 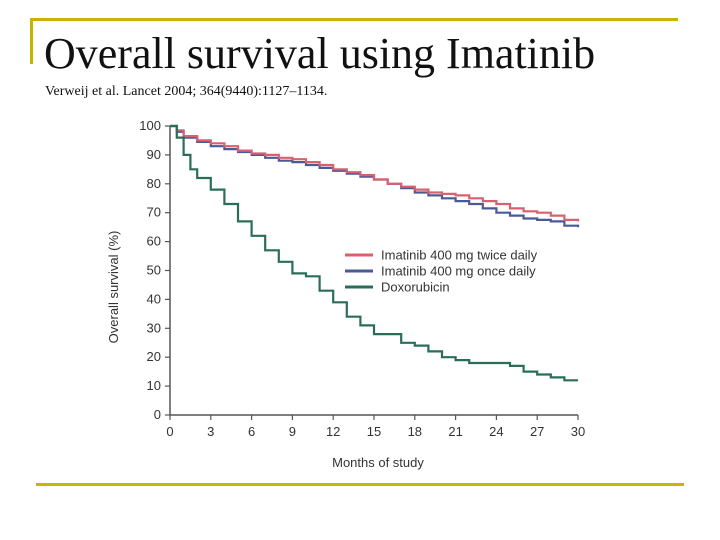 What do you see at coordinates (320, 53) in the screenshot?
I see `slide-title: Overall survival using Imatinib` at bounding box center [320, 53].